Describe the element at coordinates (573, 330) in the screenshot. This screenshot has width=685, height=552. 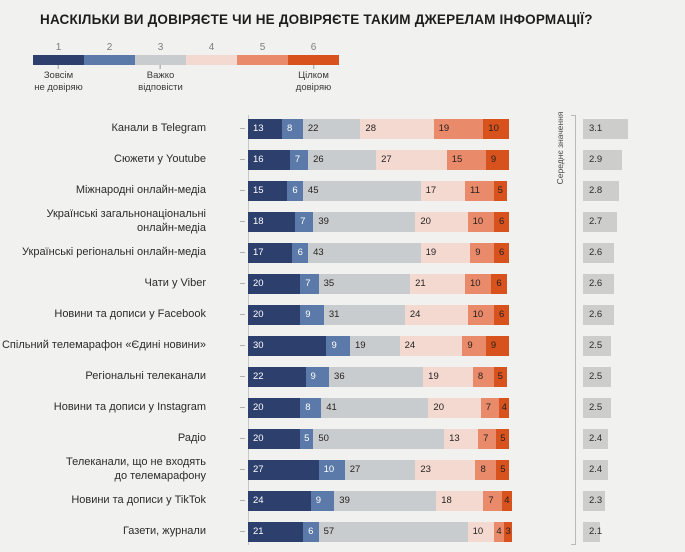
I see `average-column-axis-line` at that location.